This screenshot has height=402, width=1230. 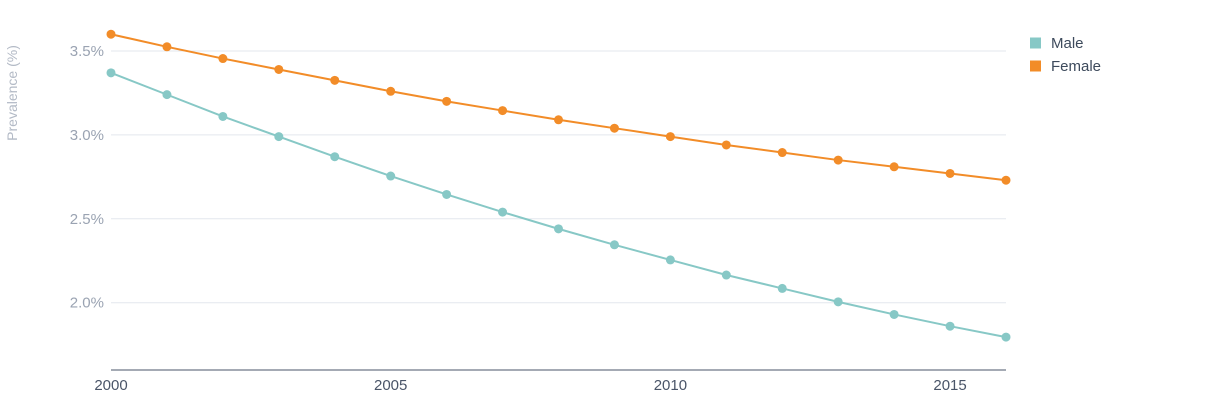 I want to click on legend-label-male: Male, so click(x=1067, y=43).